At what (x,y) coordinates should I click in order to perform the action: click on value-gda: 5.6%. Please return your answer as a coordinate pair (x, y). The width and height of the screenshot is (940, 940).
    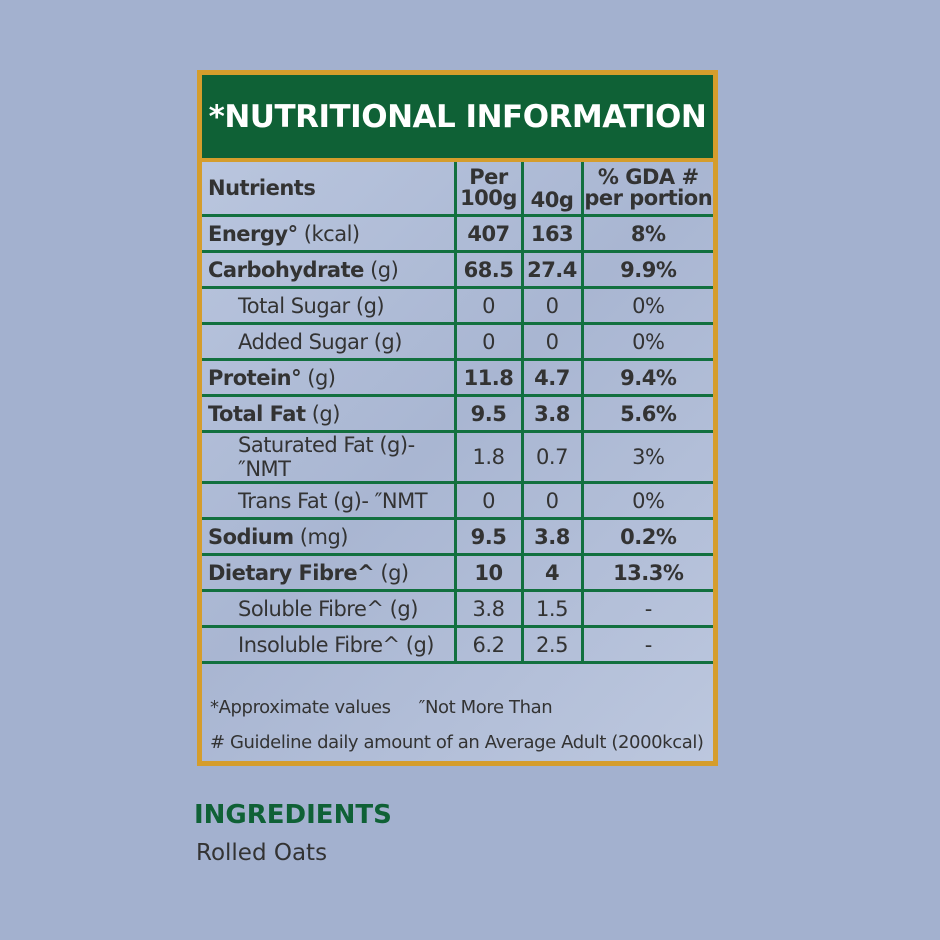
    Looking at the image, I should click on (646, 413).